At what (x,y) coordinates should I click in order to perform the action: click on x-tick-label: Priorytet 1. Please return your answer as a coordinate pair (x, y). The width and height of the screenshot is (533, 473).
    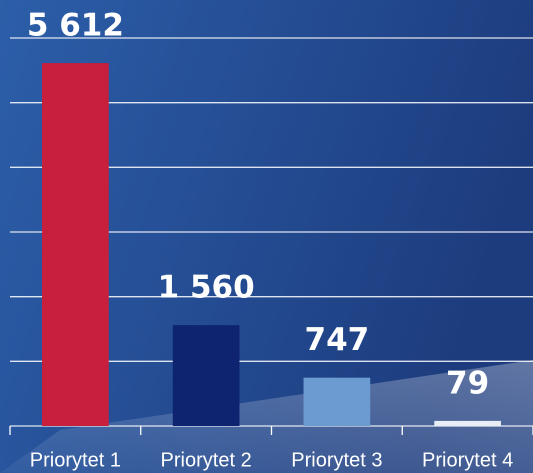
    Looking at the image, I should click on (75, 460).